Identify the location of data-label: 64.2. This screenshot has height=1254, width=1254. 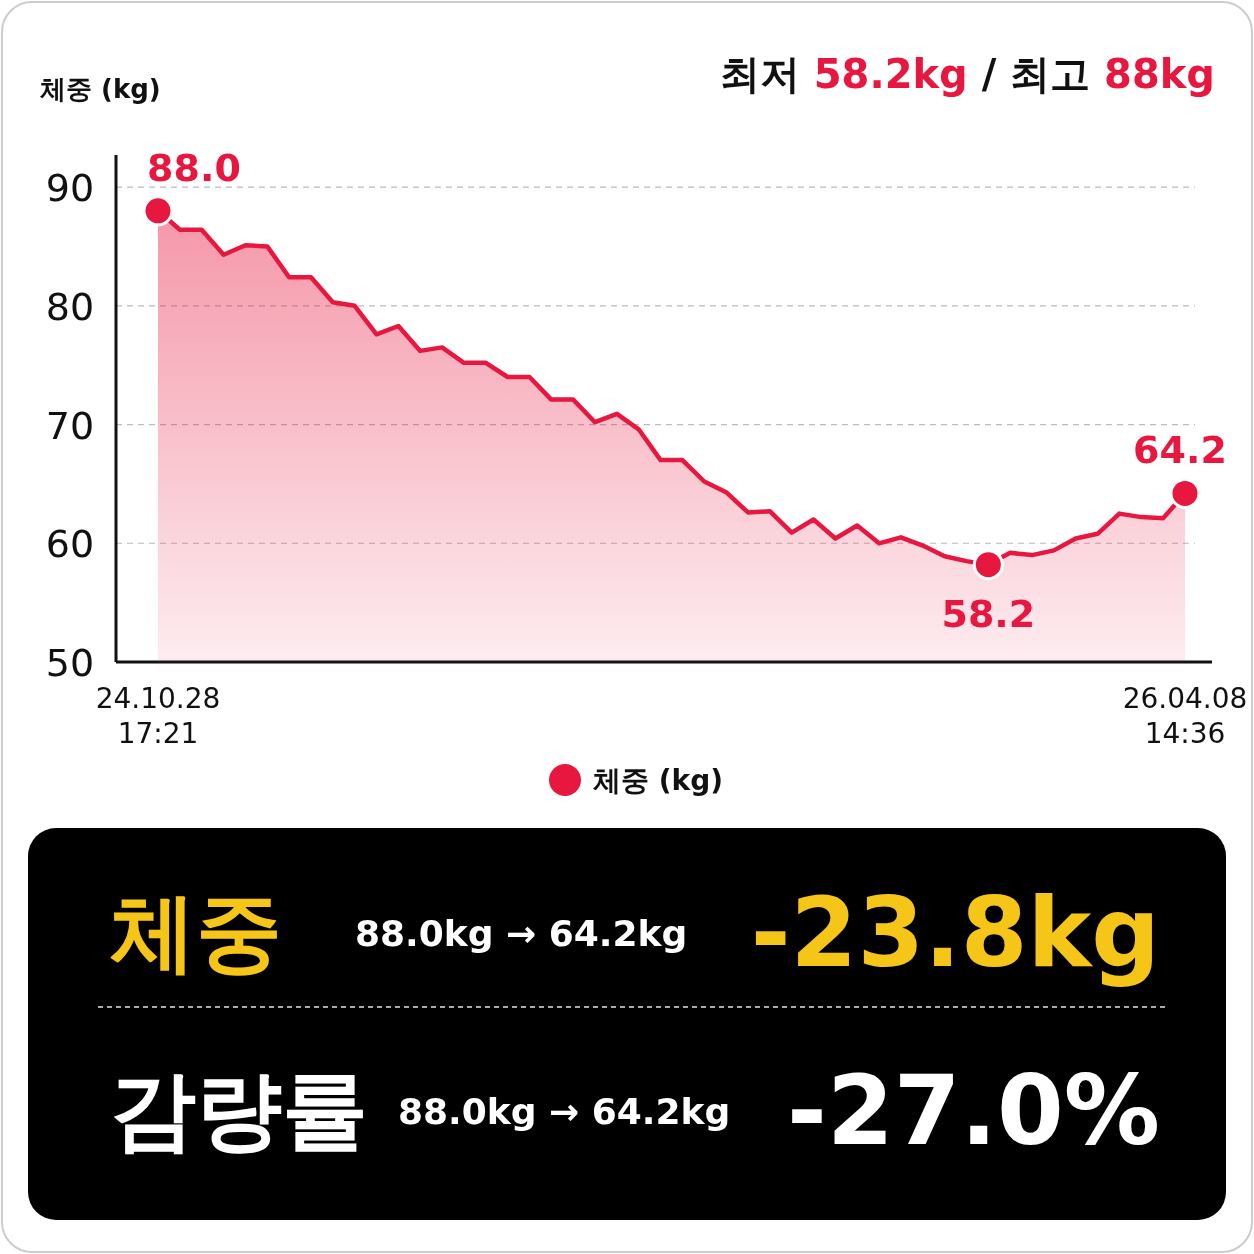
(1180, 450).